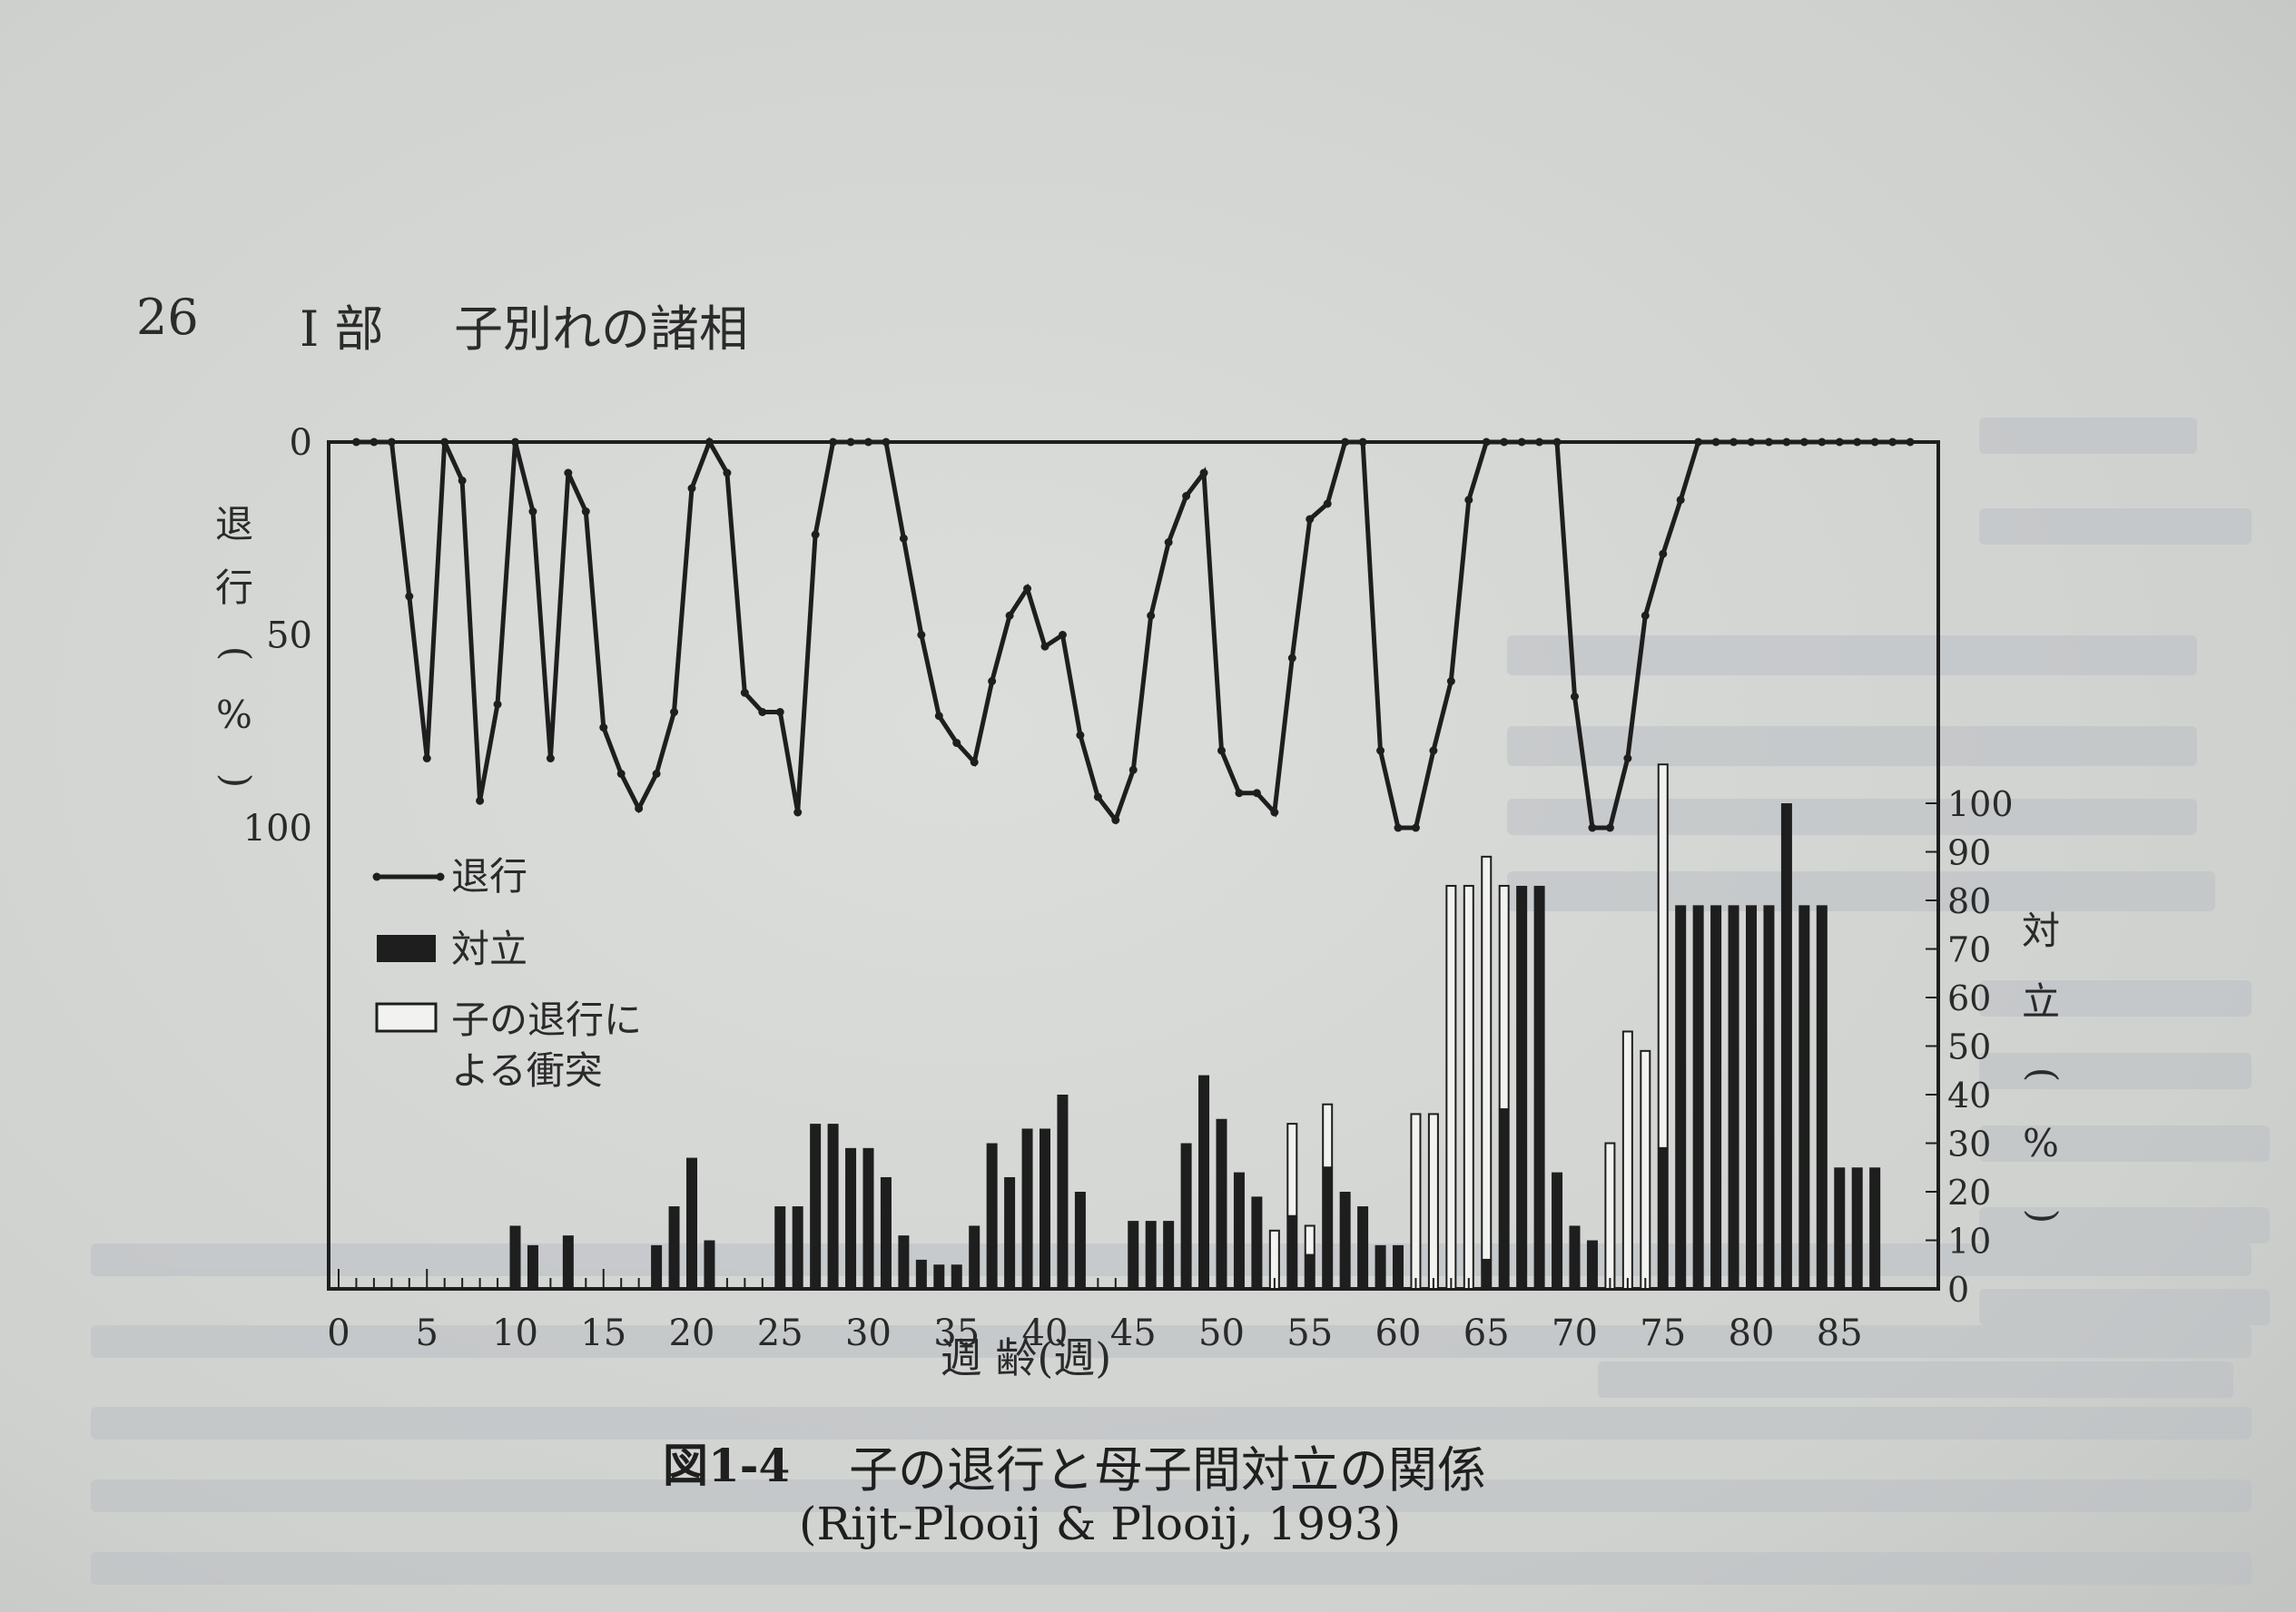 The height and width of the screenshot is (1612, 2296). Describe the element at coordinates (427, 1333) in the screenshot. I see `x-tick-label: 5` at that location.